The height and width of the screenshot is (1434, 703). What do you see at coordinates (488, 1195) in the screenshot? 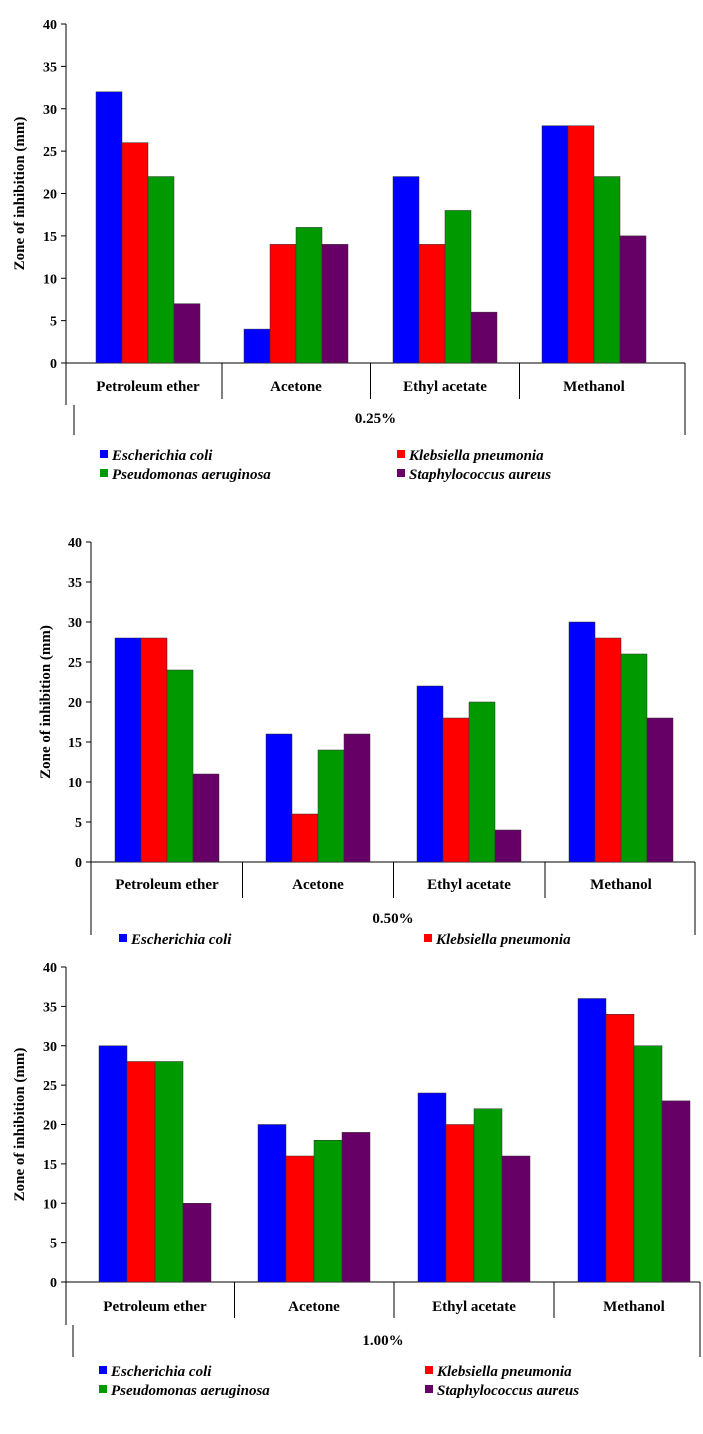
I see `bar-pseudomonas-aeruginosa-ethyl-acetate` at bounding box center [488, 1195].